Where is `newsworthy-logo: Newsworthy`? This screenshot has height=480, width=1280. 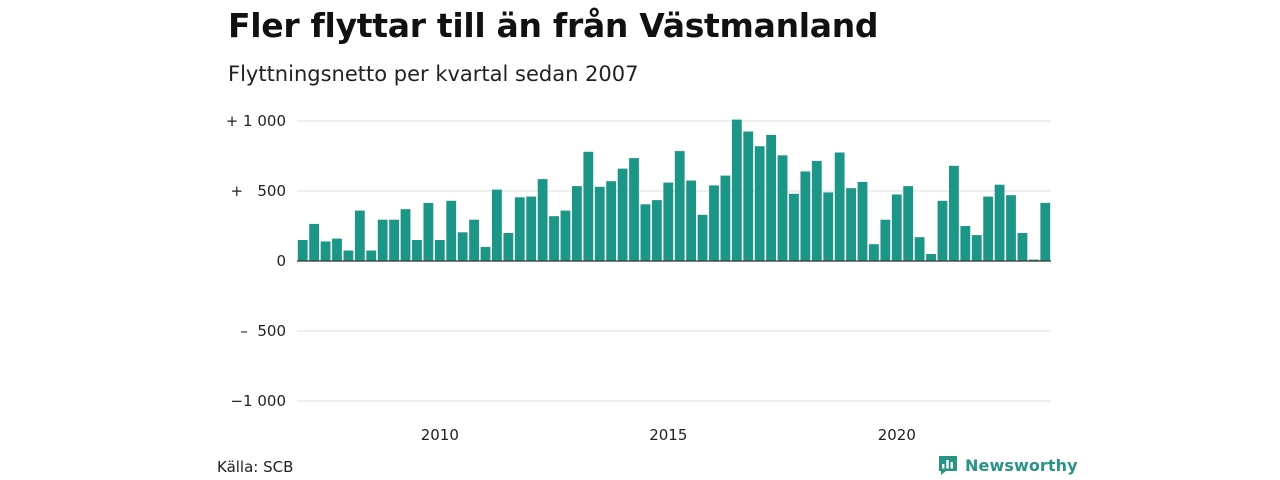
newsworthy-logo: Newsworthy is located at coordinates (1007, 465).